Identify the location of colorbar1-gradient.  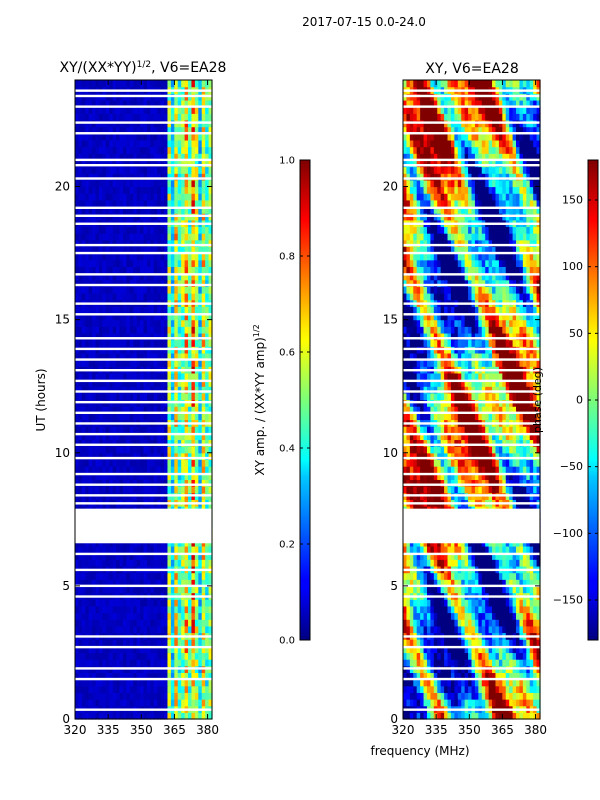
(305, 400).